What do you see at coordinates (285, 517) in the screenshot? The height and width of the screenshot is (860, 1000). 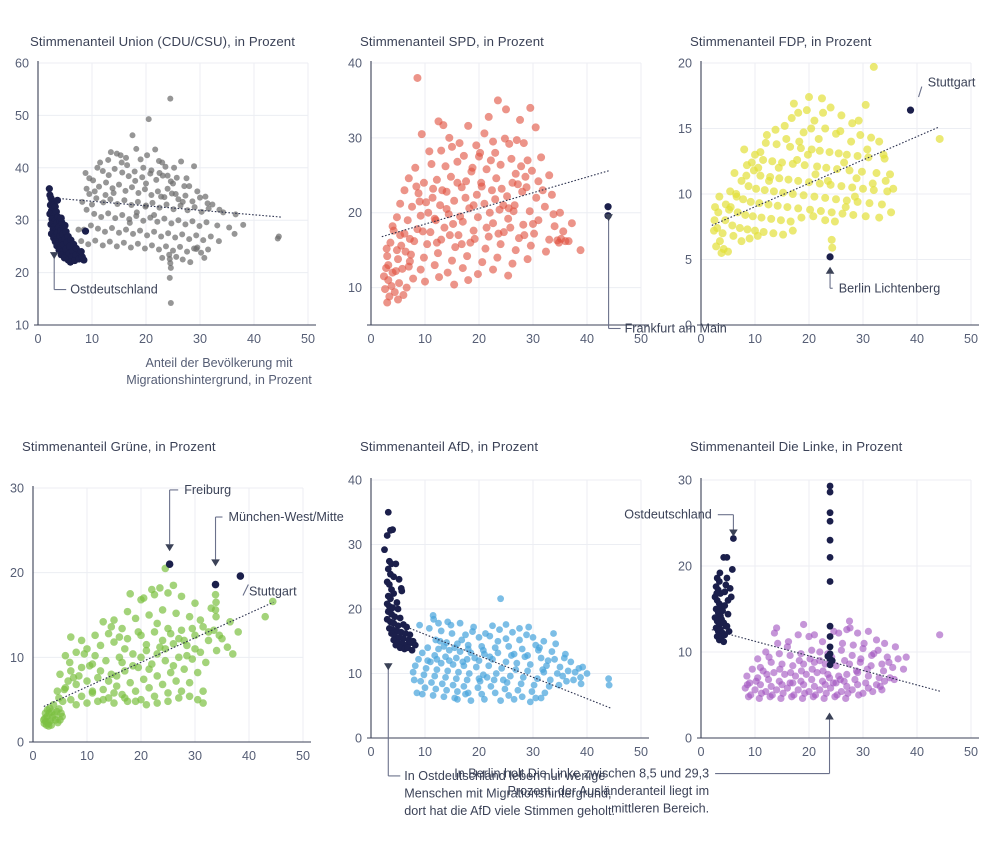 I see `annotation-label: München-West/Mitte` at bounding box center [285, 517].